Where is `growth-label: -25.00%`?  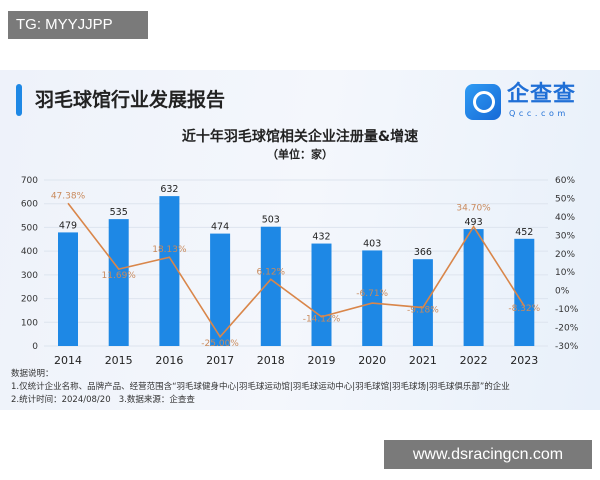 growth-label: -25.00% is located at coordinates (220, 344).